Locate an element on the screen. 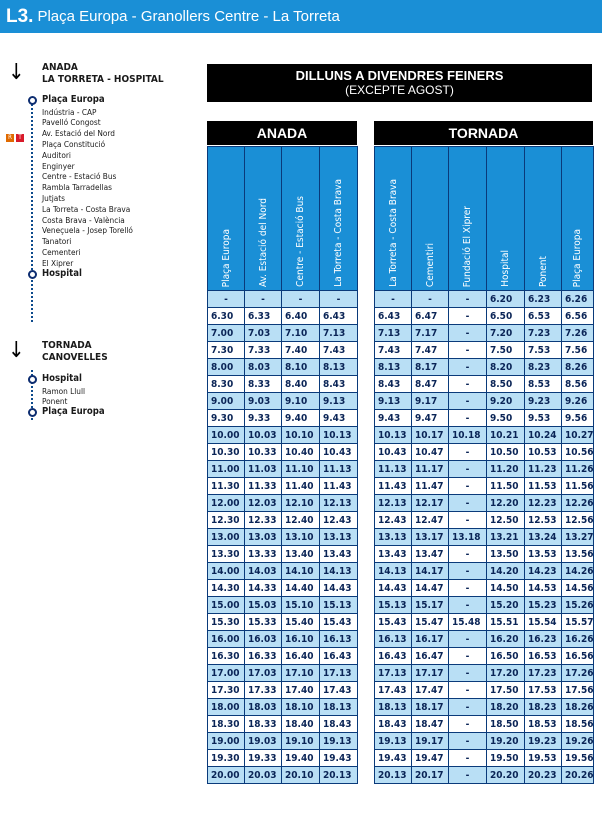 The width and height of the screenshot is (602, 831). time-cell: 16.23 is located at coordinates (543, 639).